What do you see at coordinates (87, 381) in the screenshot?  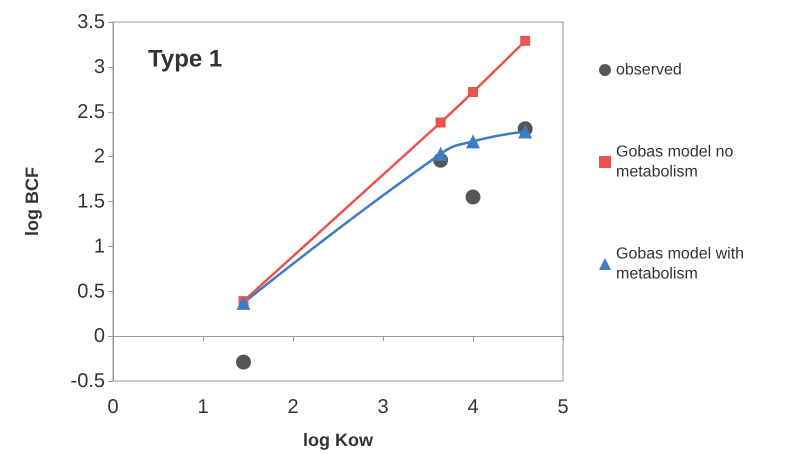 I see `y-tick-label: -0.5` at bounding box center [87, 381].